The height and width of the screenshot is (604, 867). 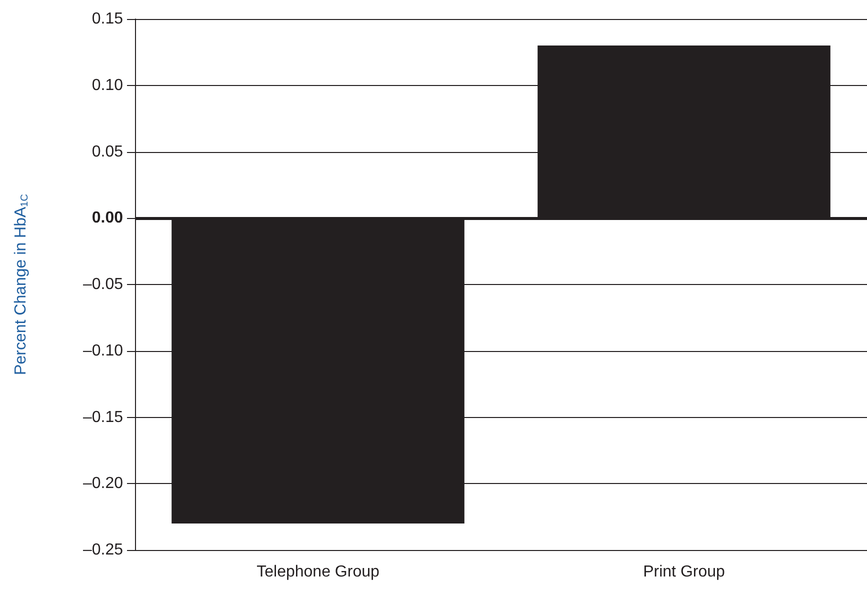 What do you see at coordinates (103, 550) in the screenshot?
I see `y-tick-label: –0.25` at bounding box center [103, 550].